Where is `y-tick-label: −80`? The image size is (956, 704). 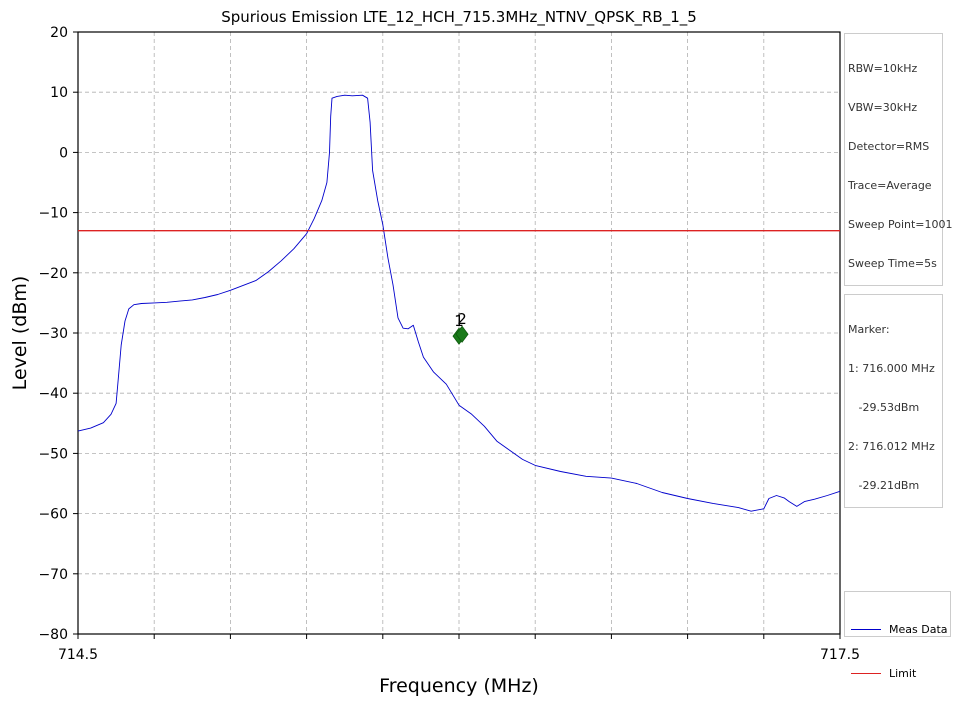
y-tick-label: −80 is located at coordinates (53, 635).